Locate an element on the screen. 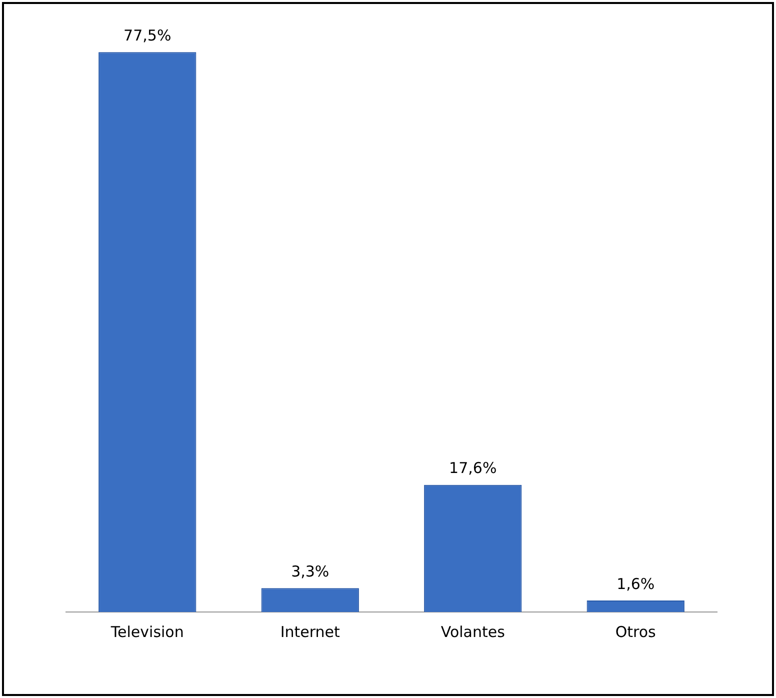  x-tick-label: Internet is located at coordinates (310, 631).